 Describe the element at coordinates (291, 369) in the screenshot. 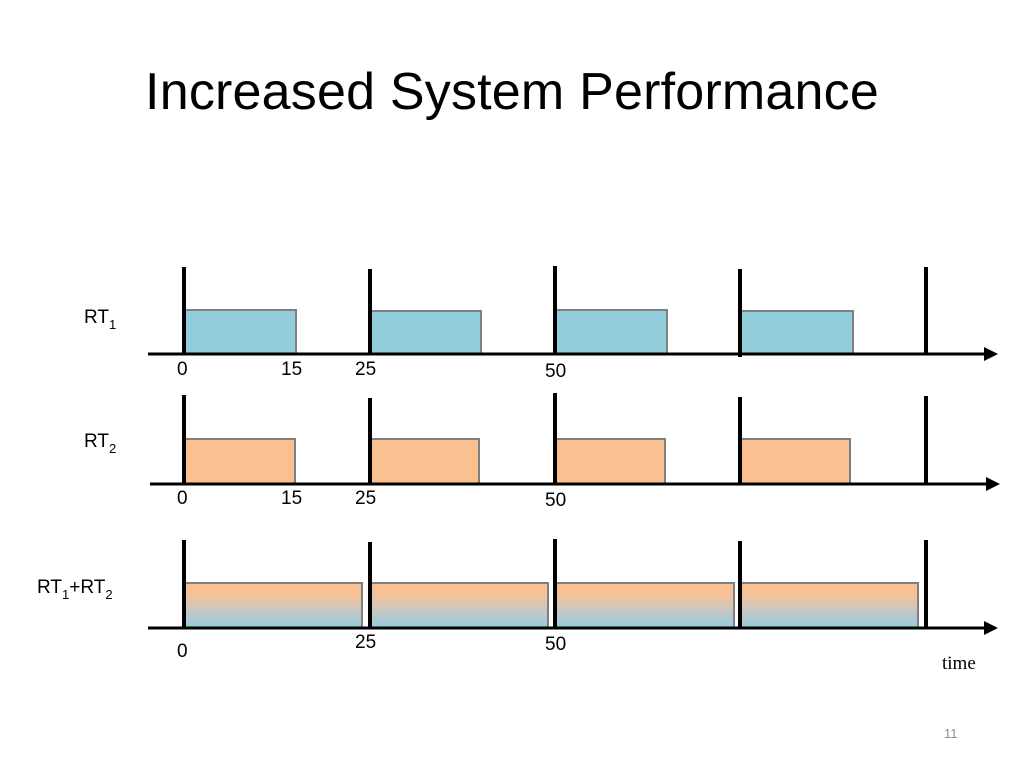

I see `rt1-tick-15: 15` at that location.